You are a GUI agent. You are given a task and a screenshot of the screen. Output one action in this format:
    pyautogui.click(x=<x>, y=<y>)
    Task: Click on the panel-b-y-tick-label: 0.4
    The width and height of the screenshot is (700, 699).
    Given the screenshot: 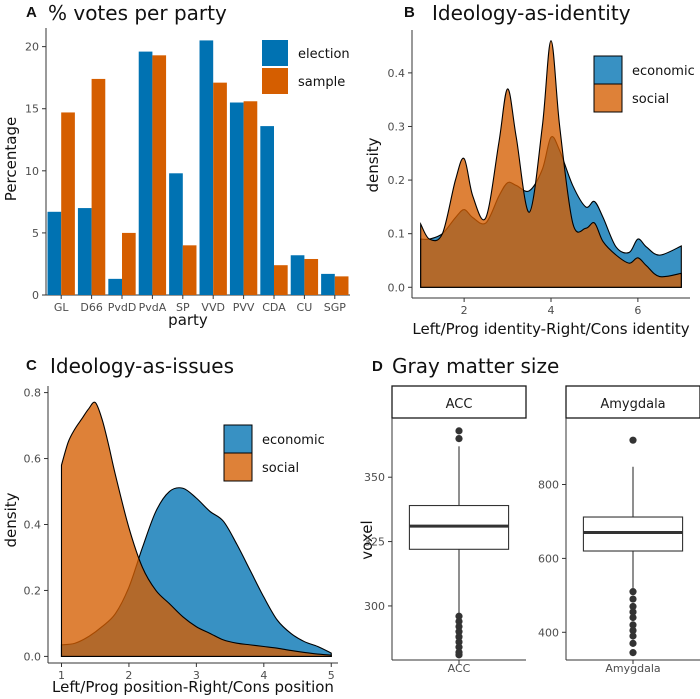 What is the action you would take?
    pyautogui.click(x=397, y=73)
    